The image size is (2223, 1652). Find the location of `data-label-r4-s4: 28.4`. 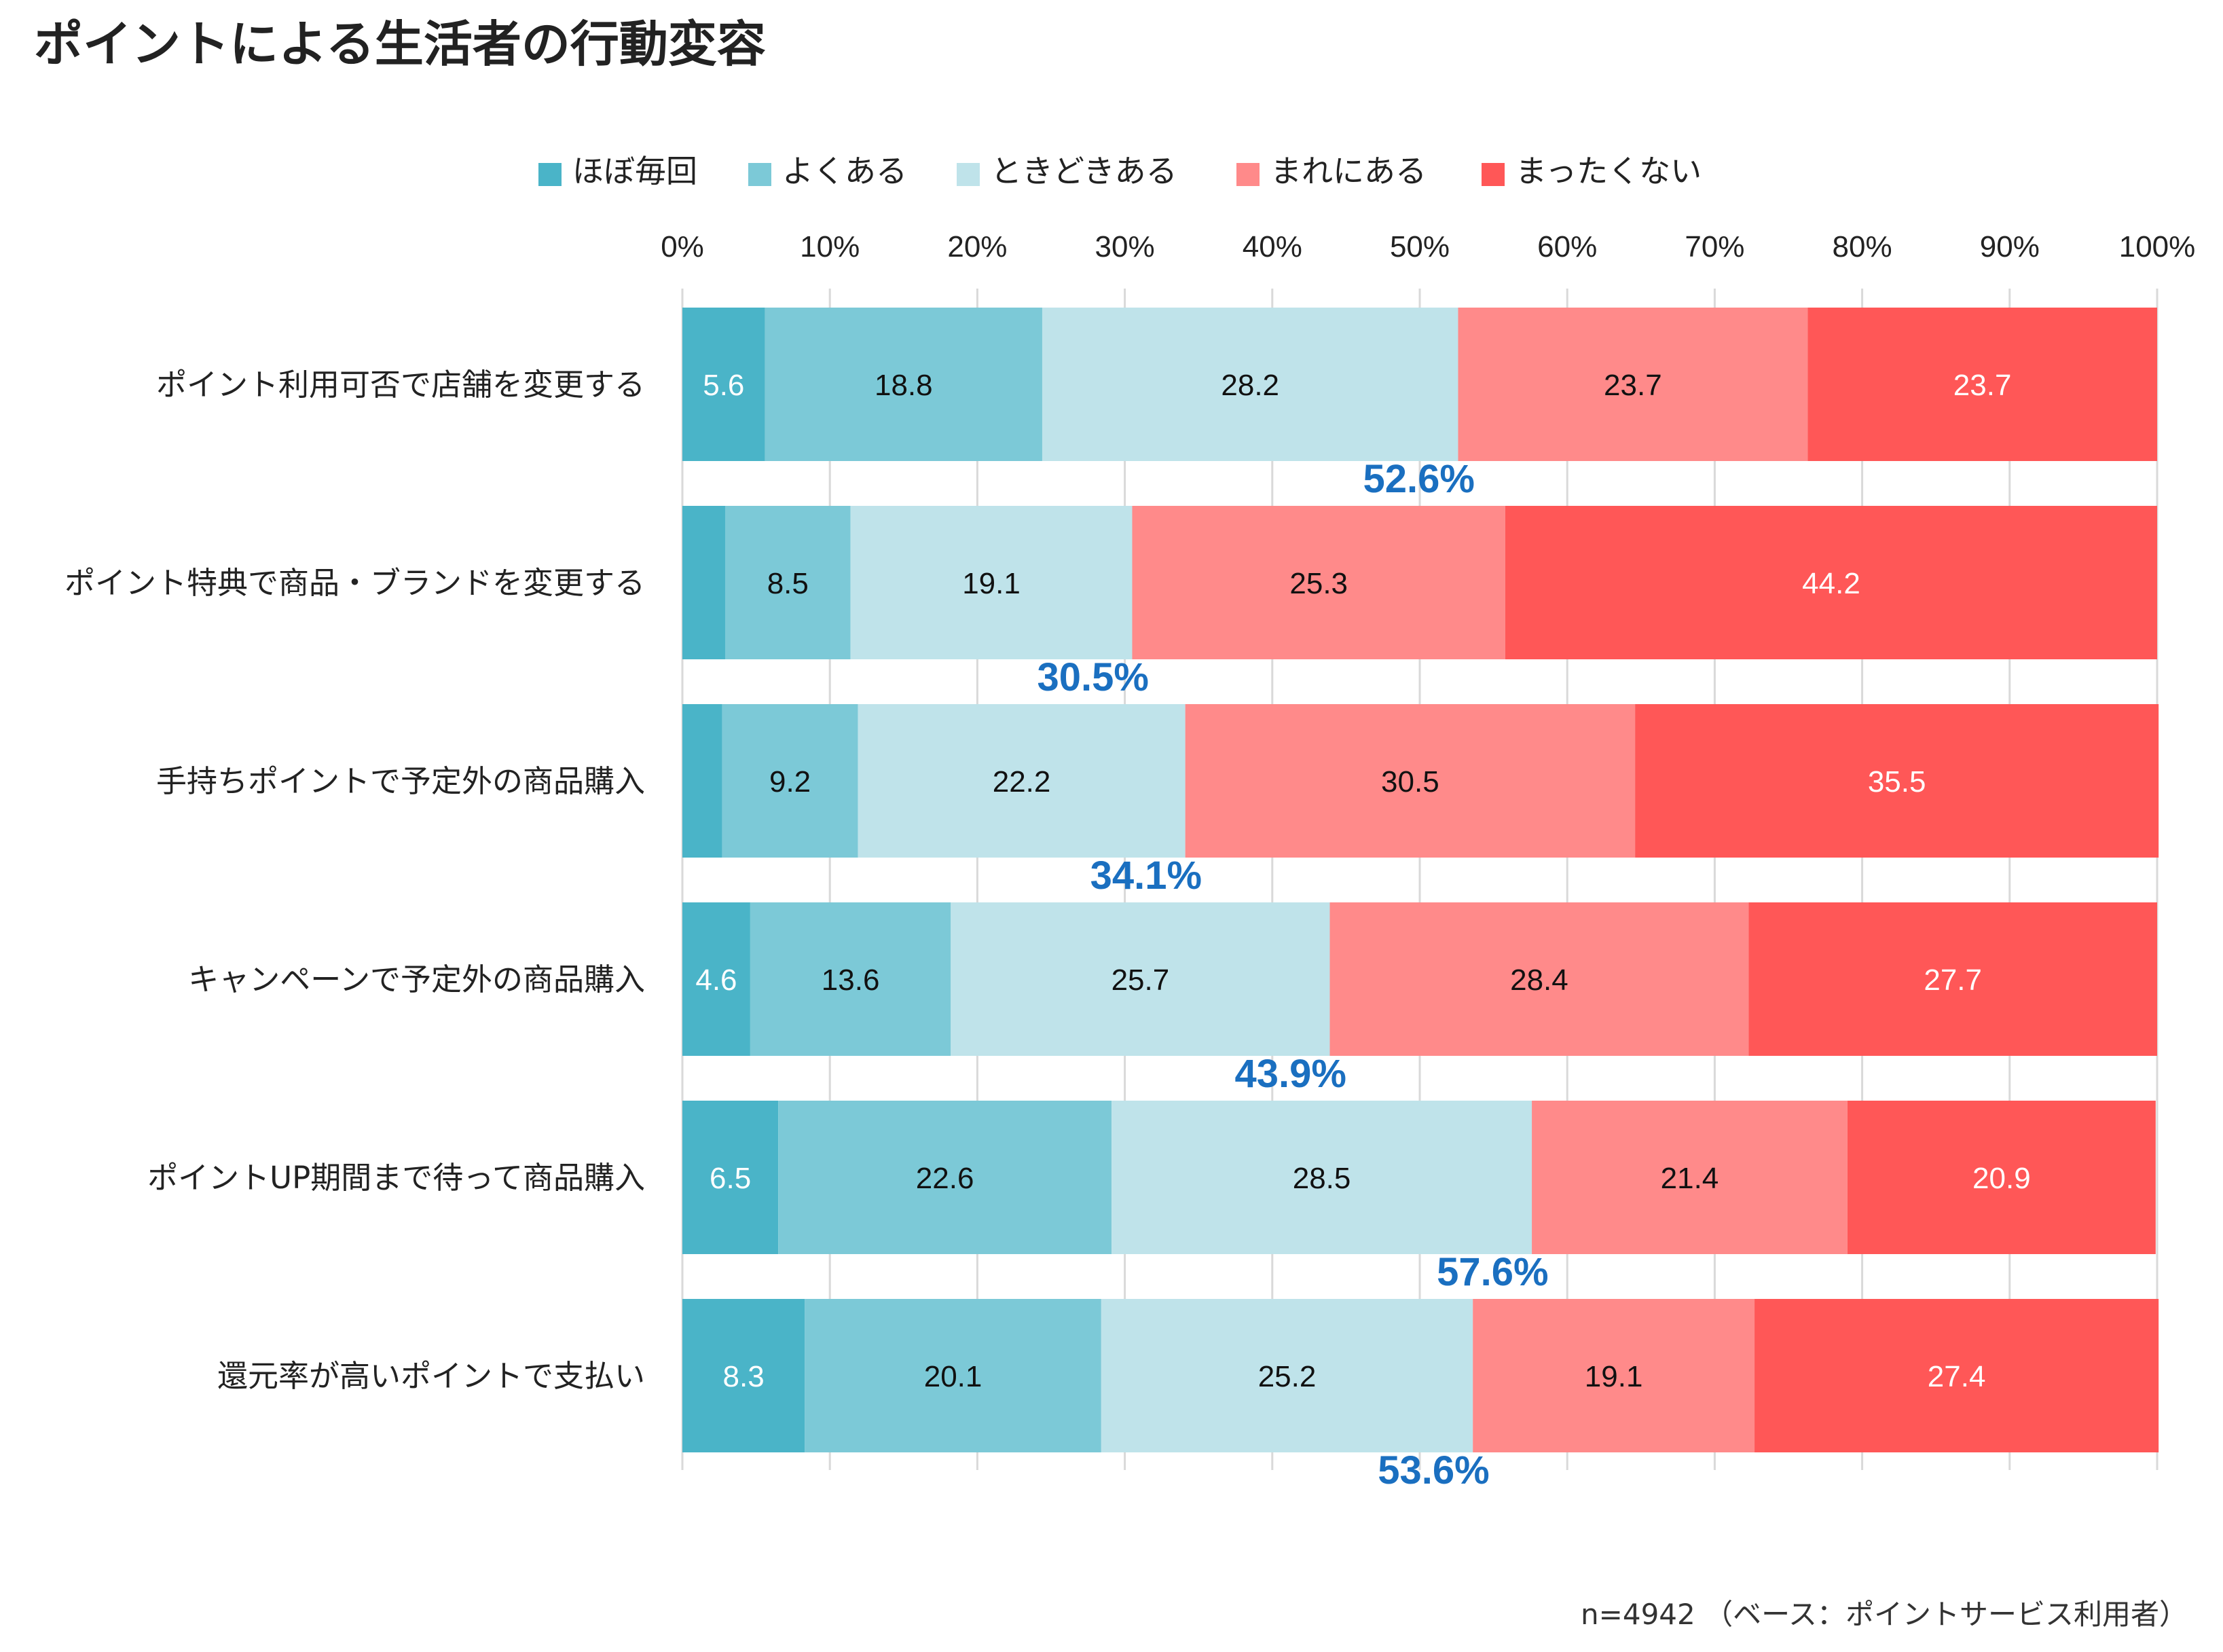

data-label-r4-s4: 28.4 is located at coordinates (1539, 980).